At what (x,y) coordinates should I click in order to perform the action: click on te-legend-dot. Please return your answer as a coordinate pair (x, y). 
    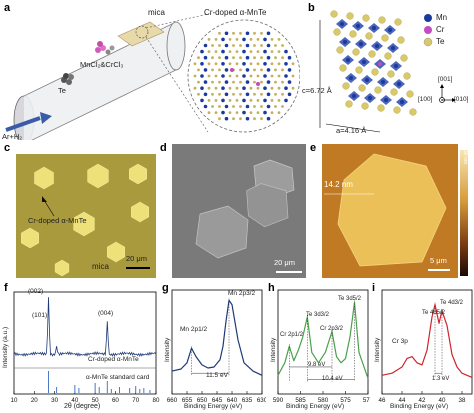
    Looking at the image, I should click on (428, 42).